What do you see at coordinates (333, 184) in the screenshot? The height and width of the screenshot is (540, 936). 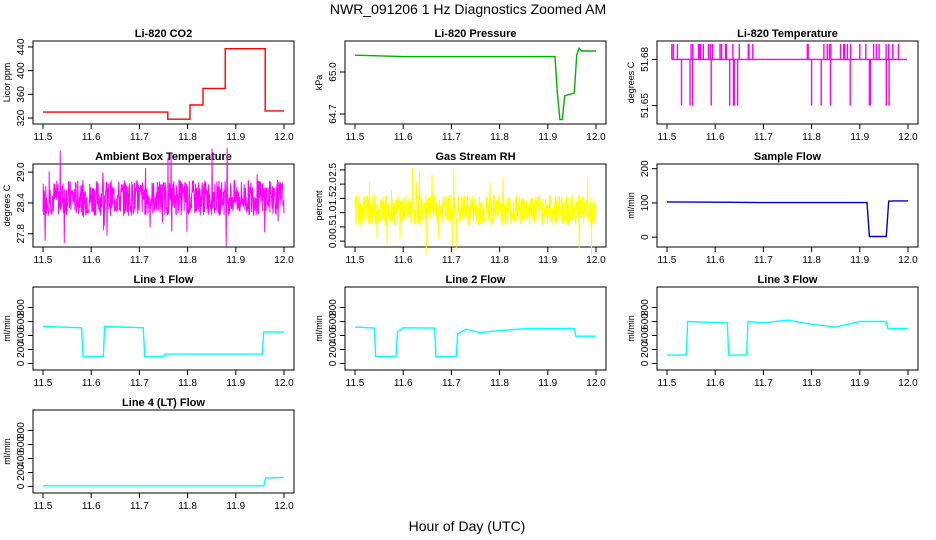 I see `y-tick-label: 2.0` at bounding box center [333, 184].